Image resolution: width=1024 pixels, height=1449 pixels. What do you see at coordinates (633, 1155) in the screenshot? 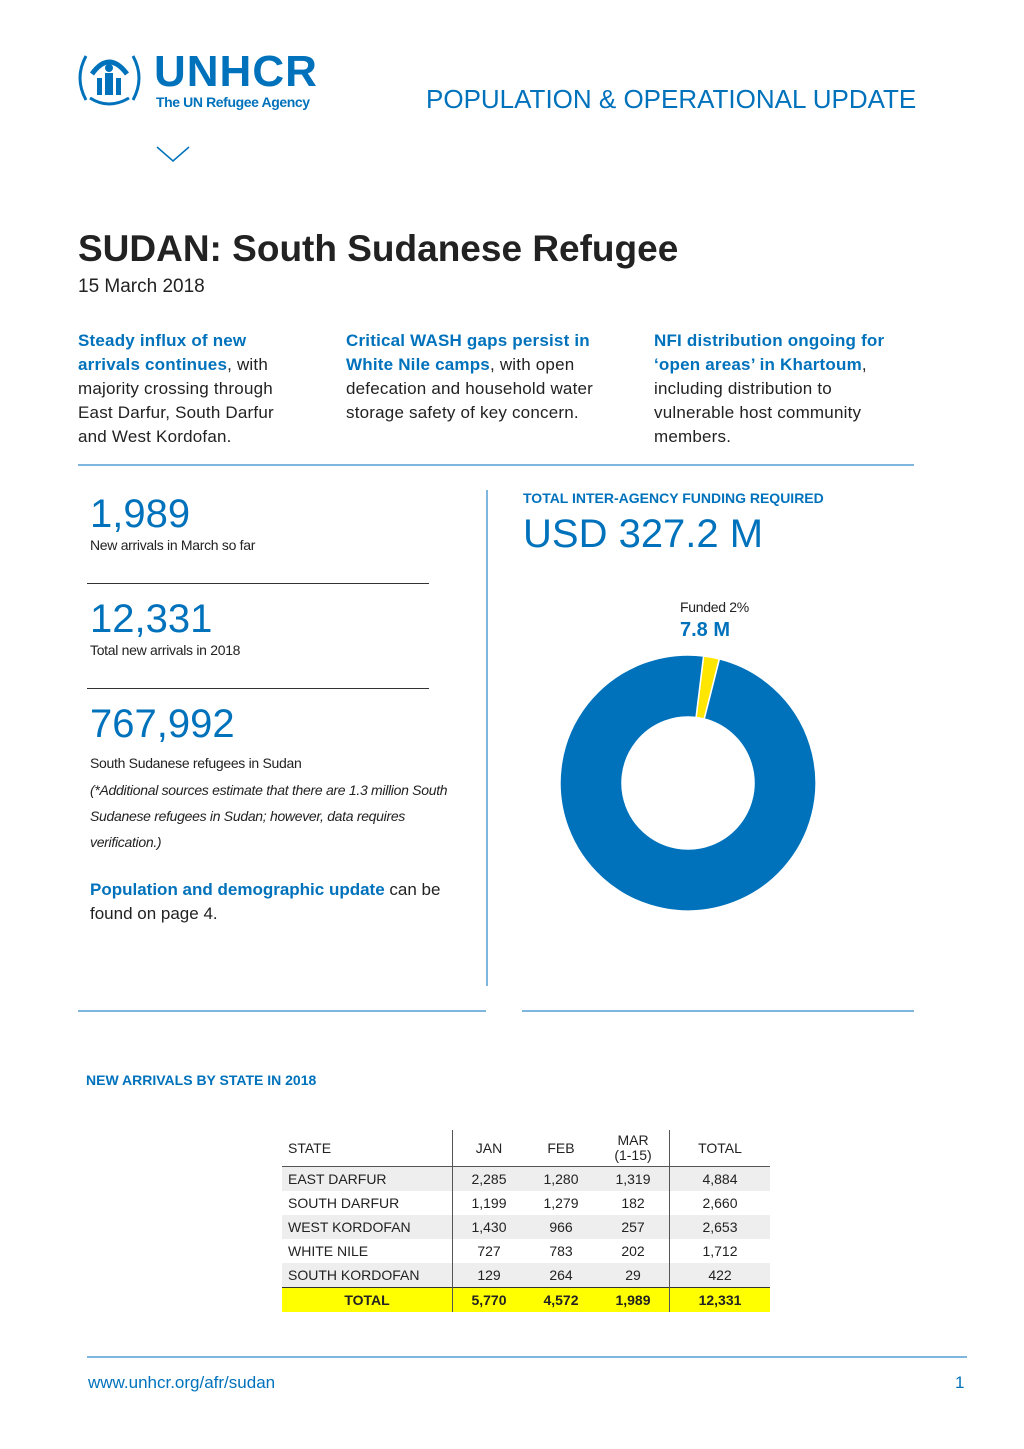
I see `header-mar-range: (1-15)` at bounding box center [633, 1155].